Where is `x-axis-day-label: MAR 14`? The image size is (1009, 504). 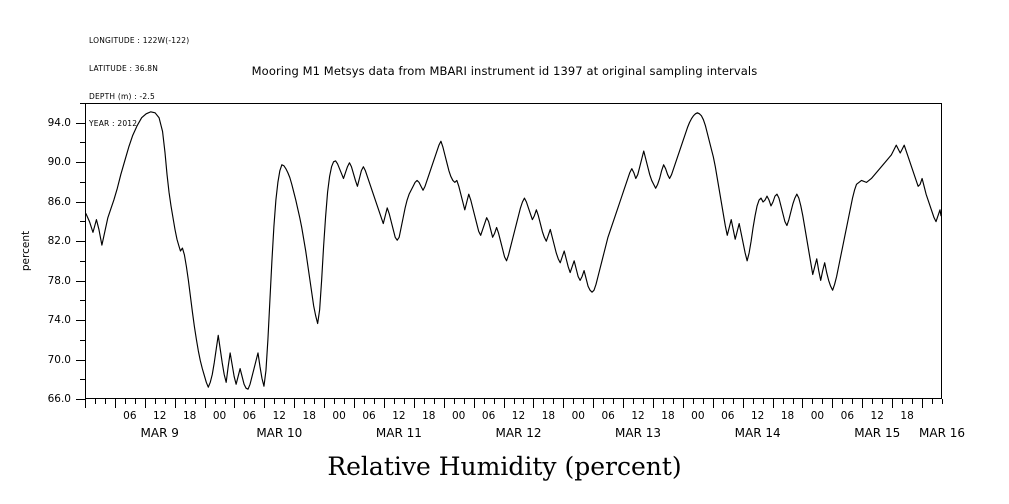 x-axis-day-label: MAR 14 is located at coordinates (757, 433).